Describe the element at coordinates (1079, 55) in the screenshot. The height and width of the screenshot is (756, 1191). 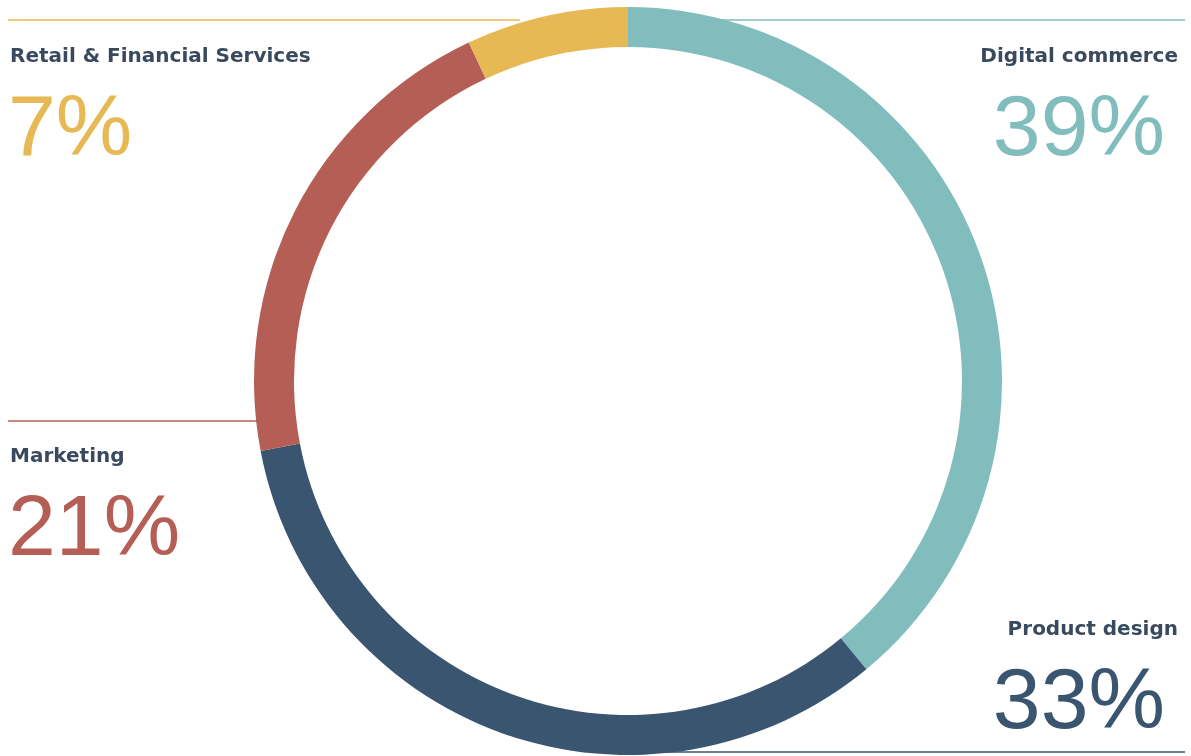
I see `slice-label: Digital commerce` at that location.